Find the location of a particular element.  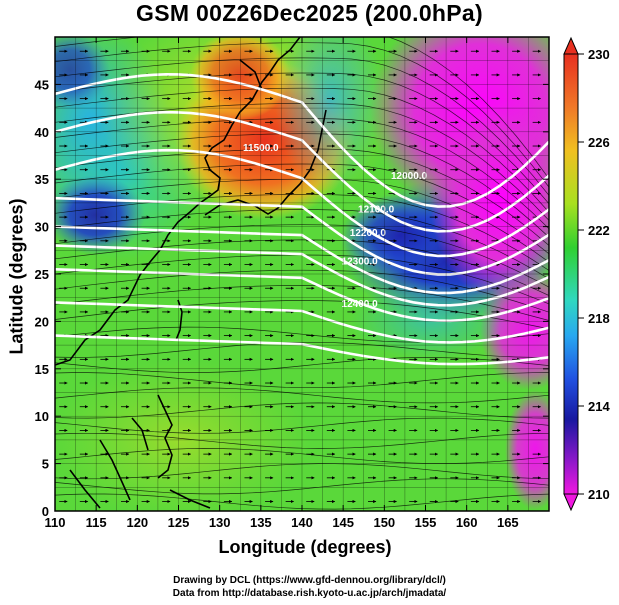

x-tick-label: 150 is located at coordinates (384, 522).